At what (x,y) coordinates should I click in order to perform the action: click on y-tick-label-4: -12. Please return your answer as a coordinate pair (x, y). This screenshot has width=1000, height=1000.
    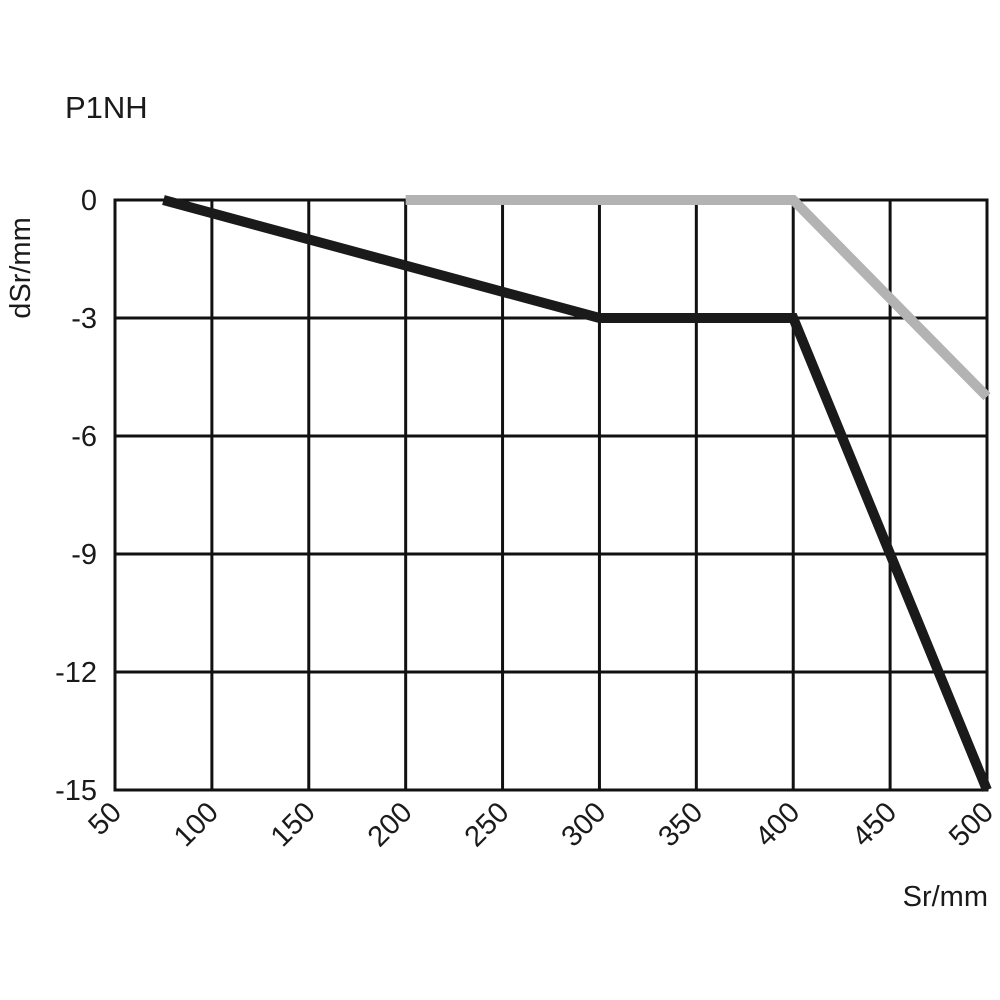
    Looking at the image, I should click on (76, 673).